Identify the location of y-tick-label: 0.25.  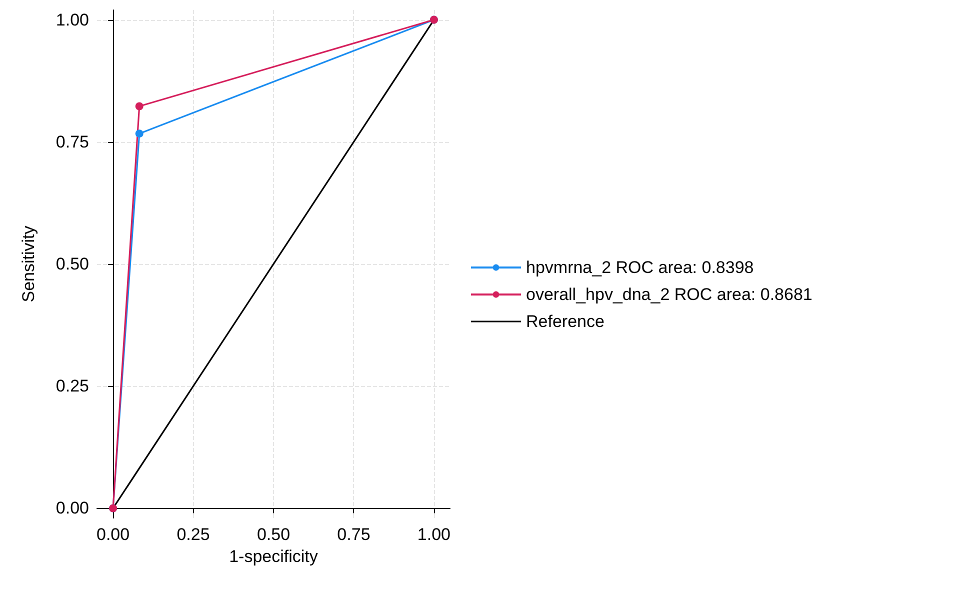
(72, 386).